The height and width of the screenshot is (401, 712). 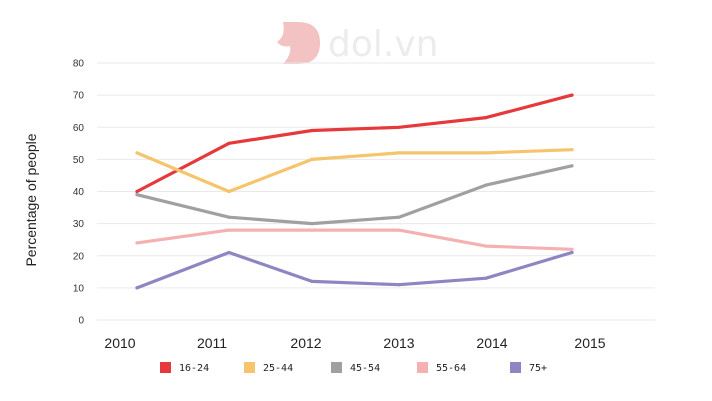 I want to click on watermark-text: dol.vn, so click(x=383, y=44).